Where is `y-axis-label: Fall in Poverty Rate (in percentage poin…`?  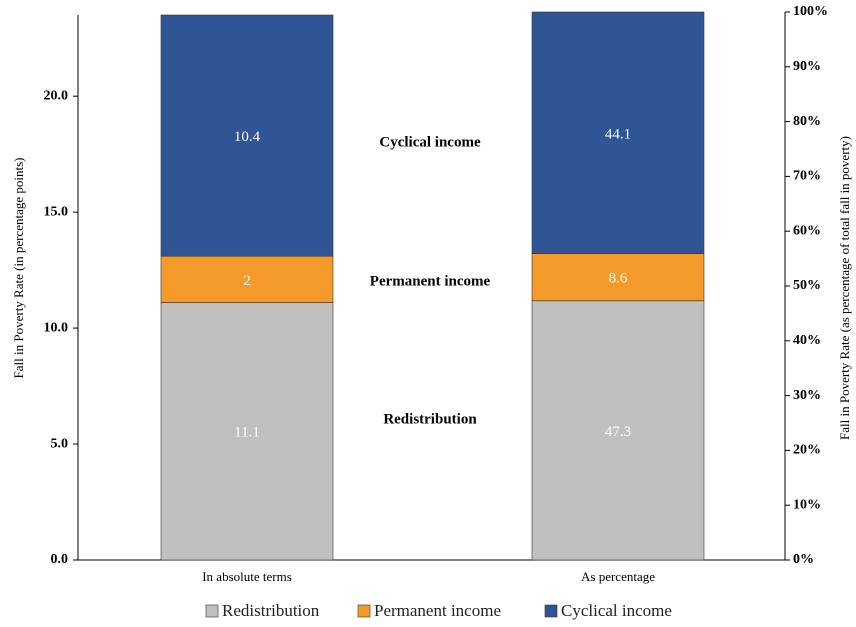 y-axis-label: Fall in Poverty Rate (in percentage poin… is located at coordinates (18, 268).